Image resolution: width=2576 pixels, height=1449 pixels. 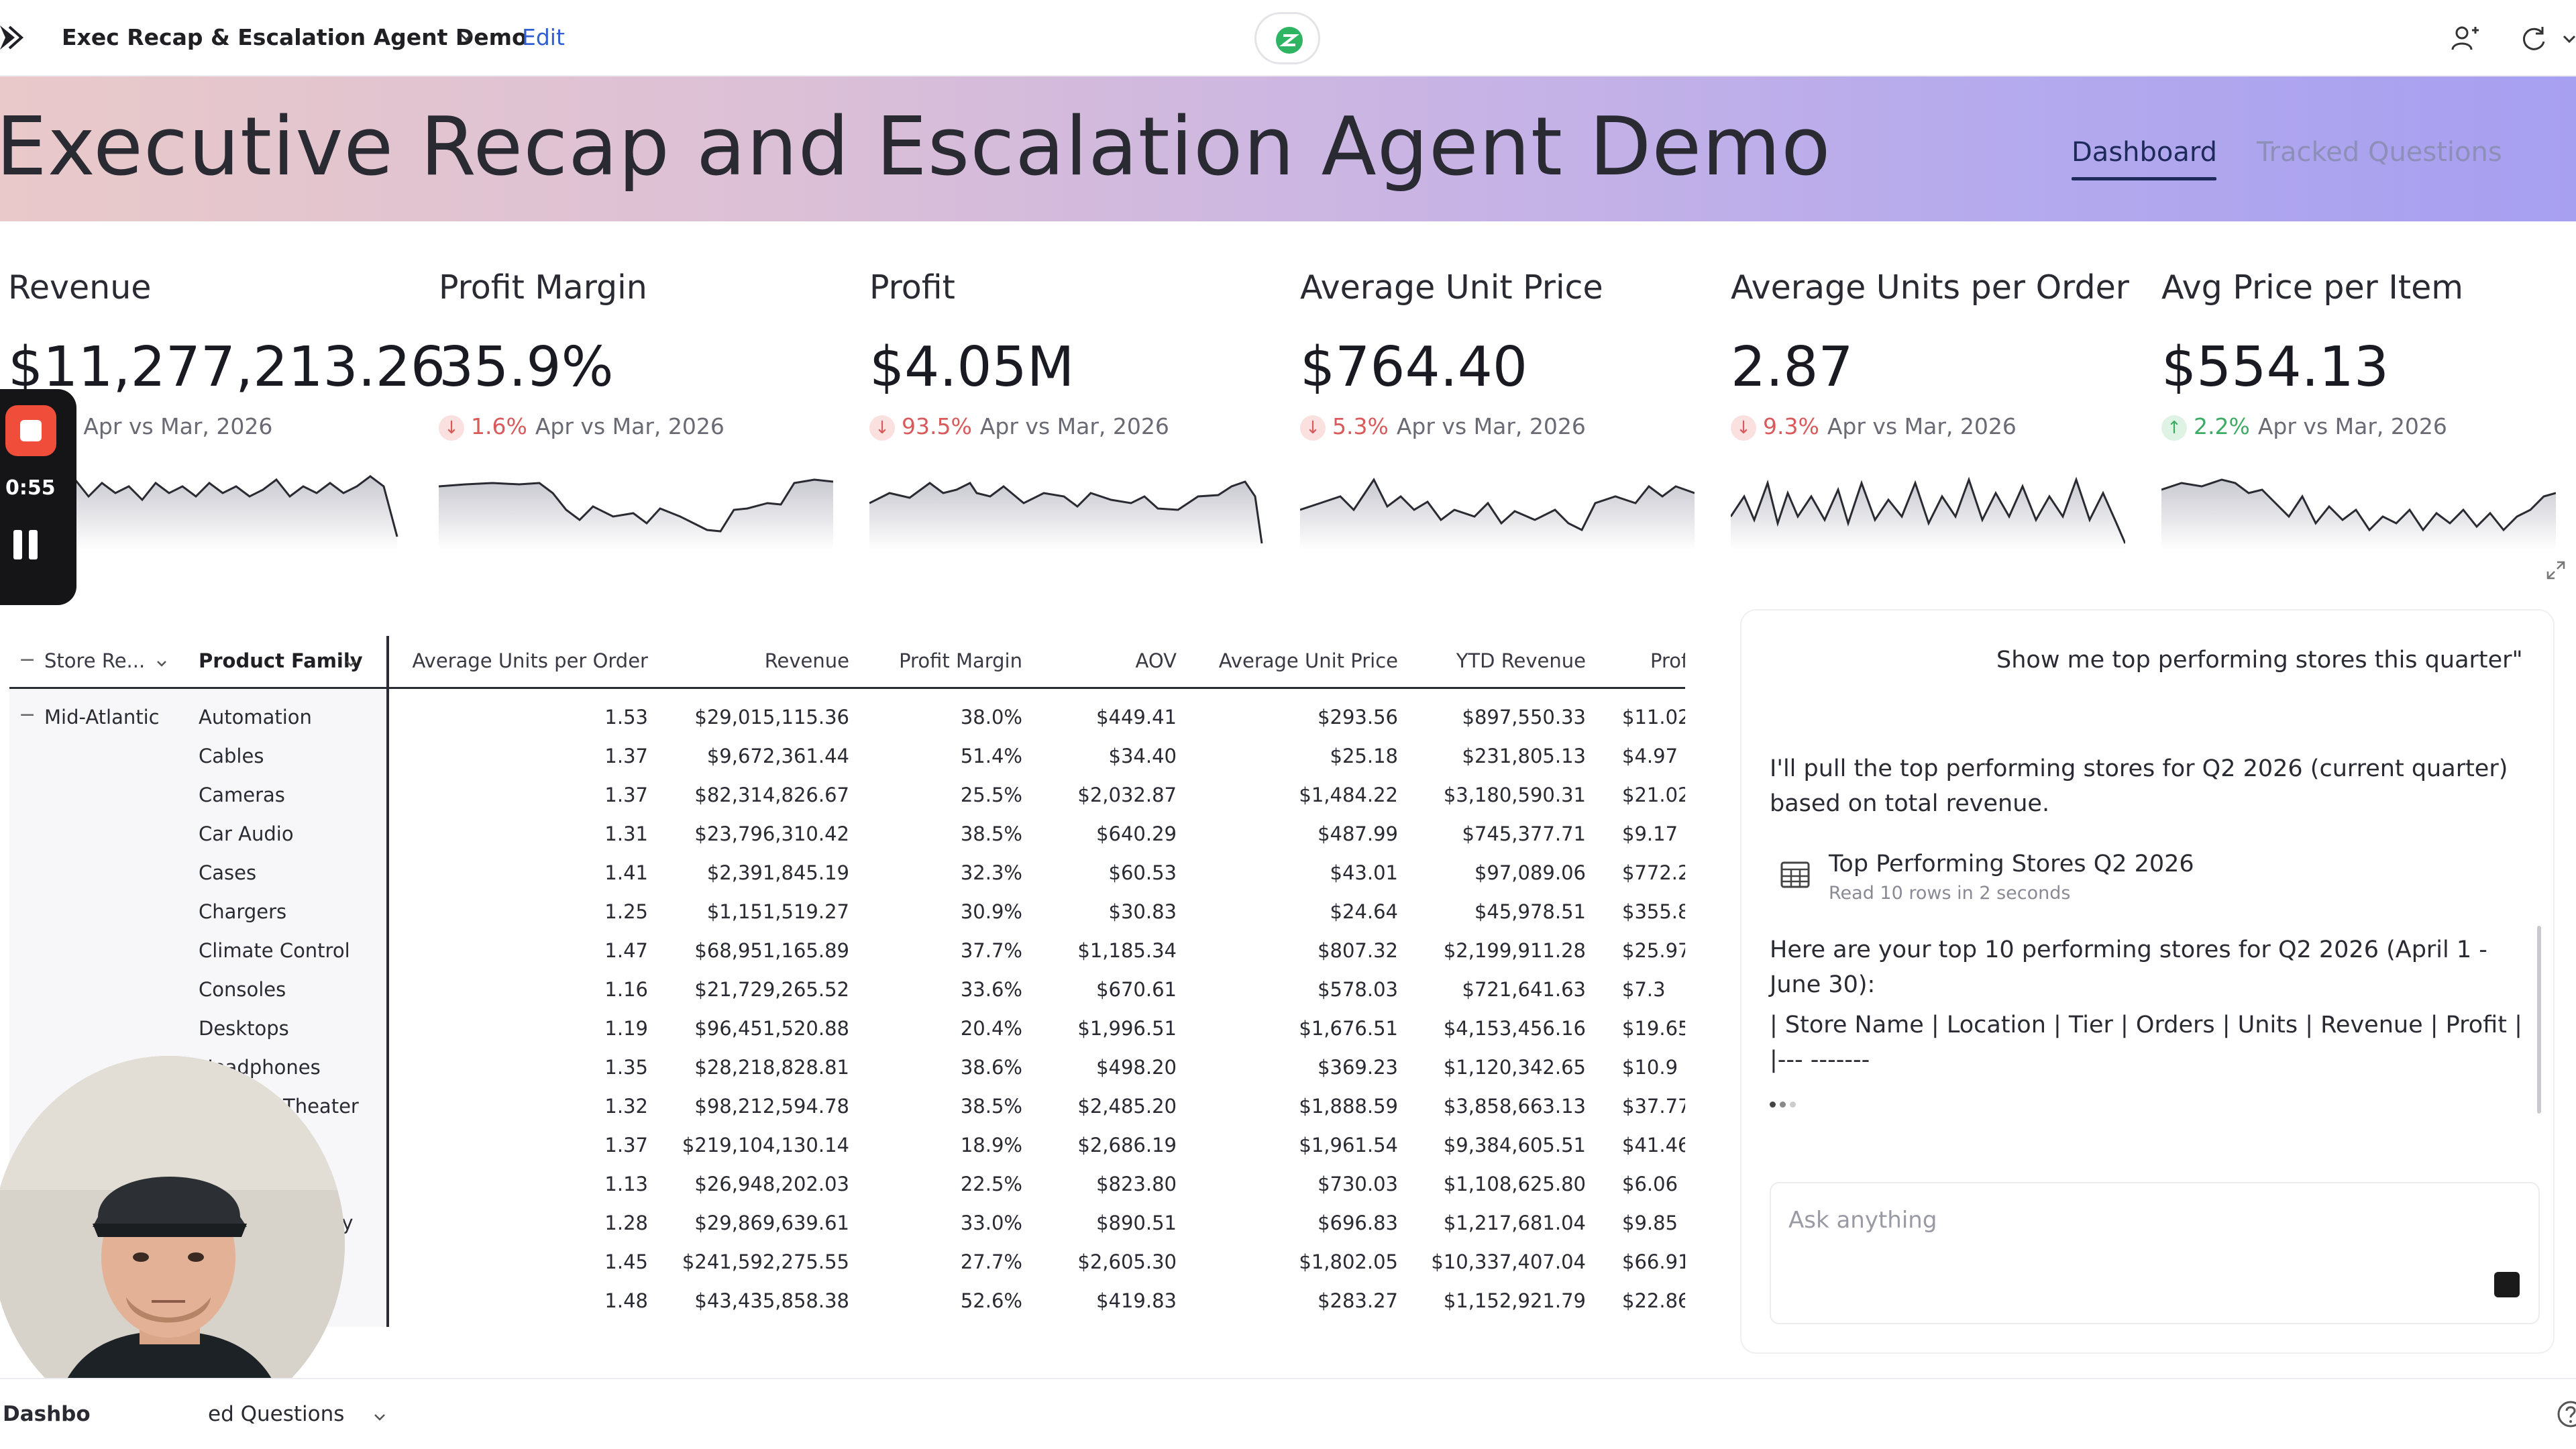 I want to click on column-header: Revenue, so click(x=806, y=660).